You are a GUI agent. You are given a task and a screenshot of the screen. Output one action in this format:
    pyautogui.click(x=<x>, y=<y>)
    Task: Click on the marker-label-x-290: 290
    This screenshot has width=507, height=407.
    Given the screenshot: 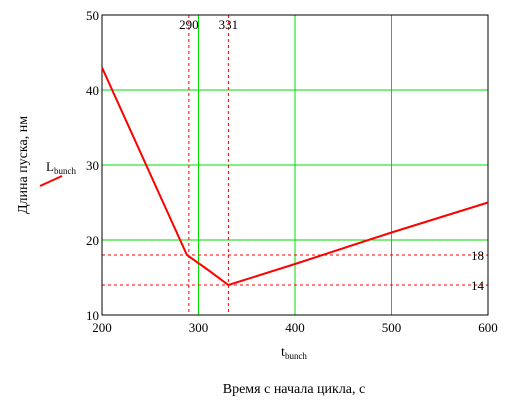 What is the action you would take?
    pyautogui.click(x=189, y=24)
    